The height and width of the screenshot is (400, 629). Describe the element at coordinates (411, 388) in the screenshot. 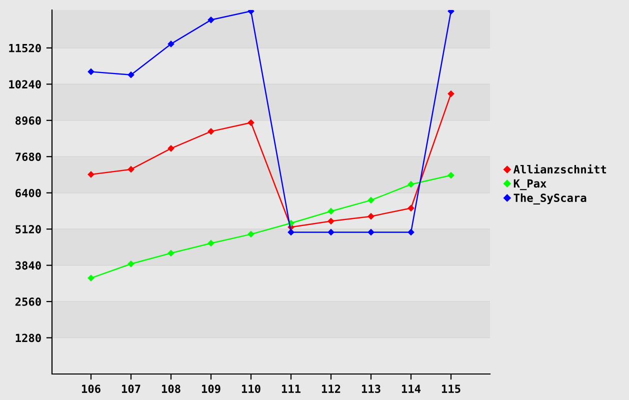

I see `x-tick-label: 114` at that location.